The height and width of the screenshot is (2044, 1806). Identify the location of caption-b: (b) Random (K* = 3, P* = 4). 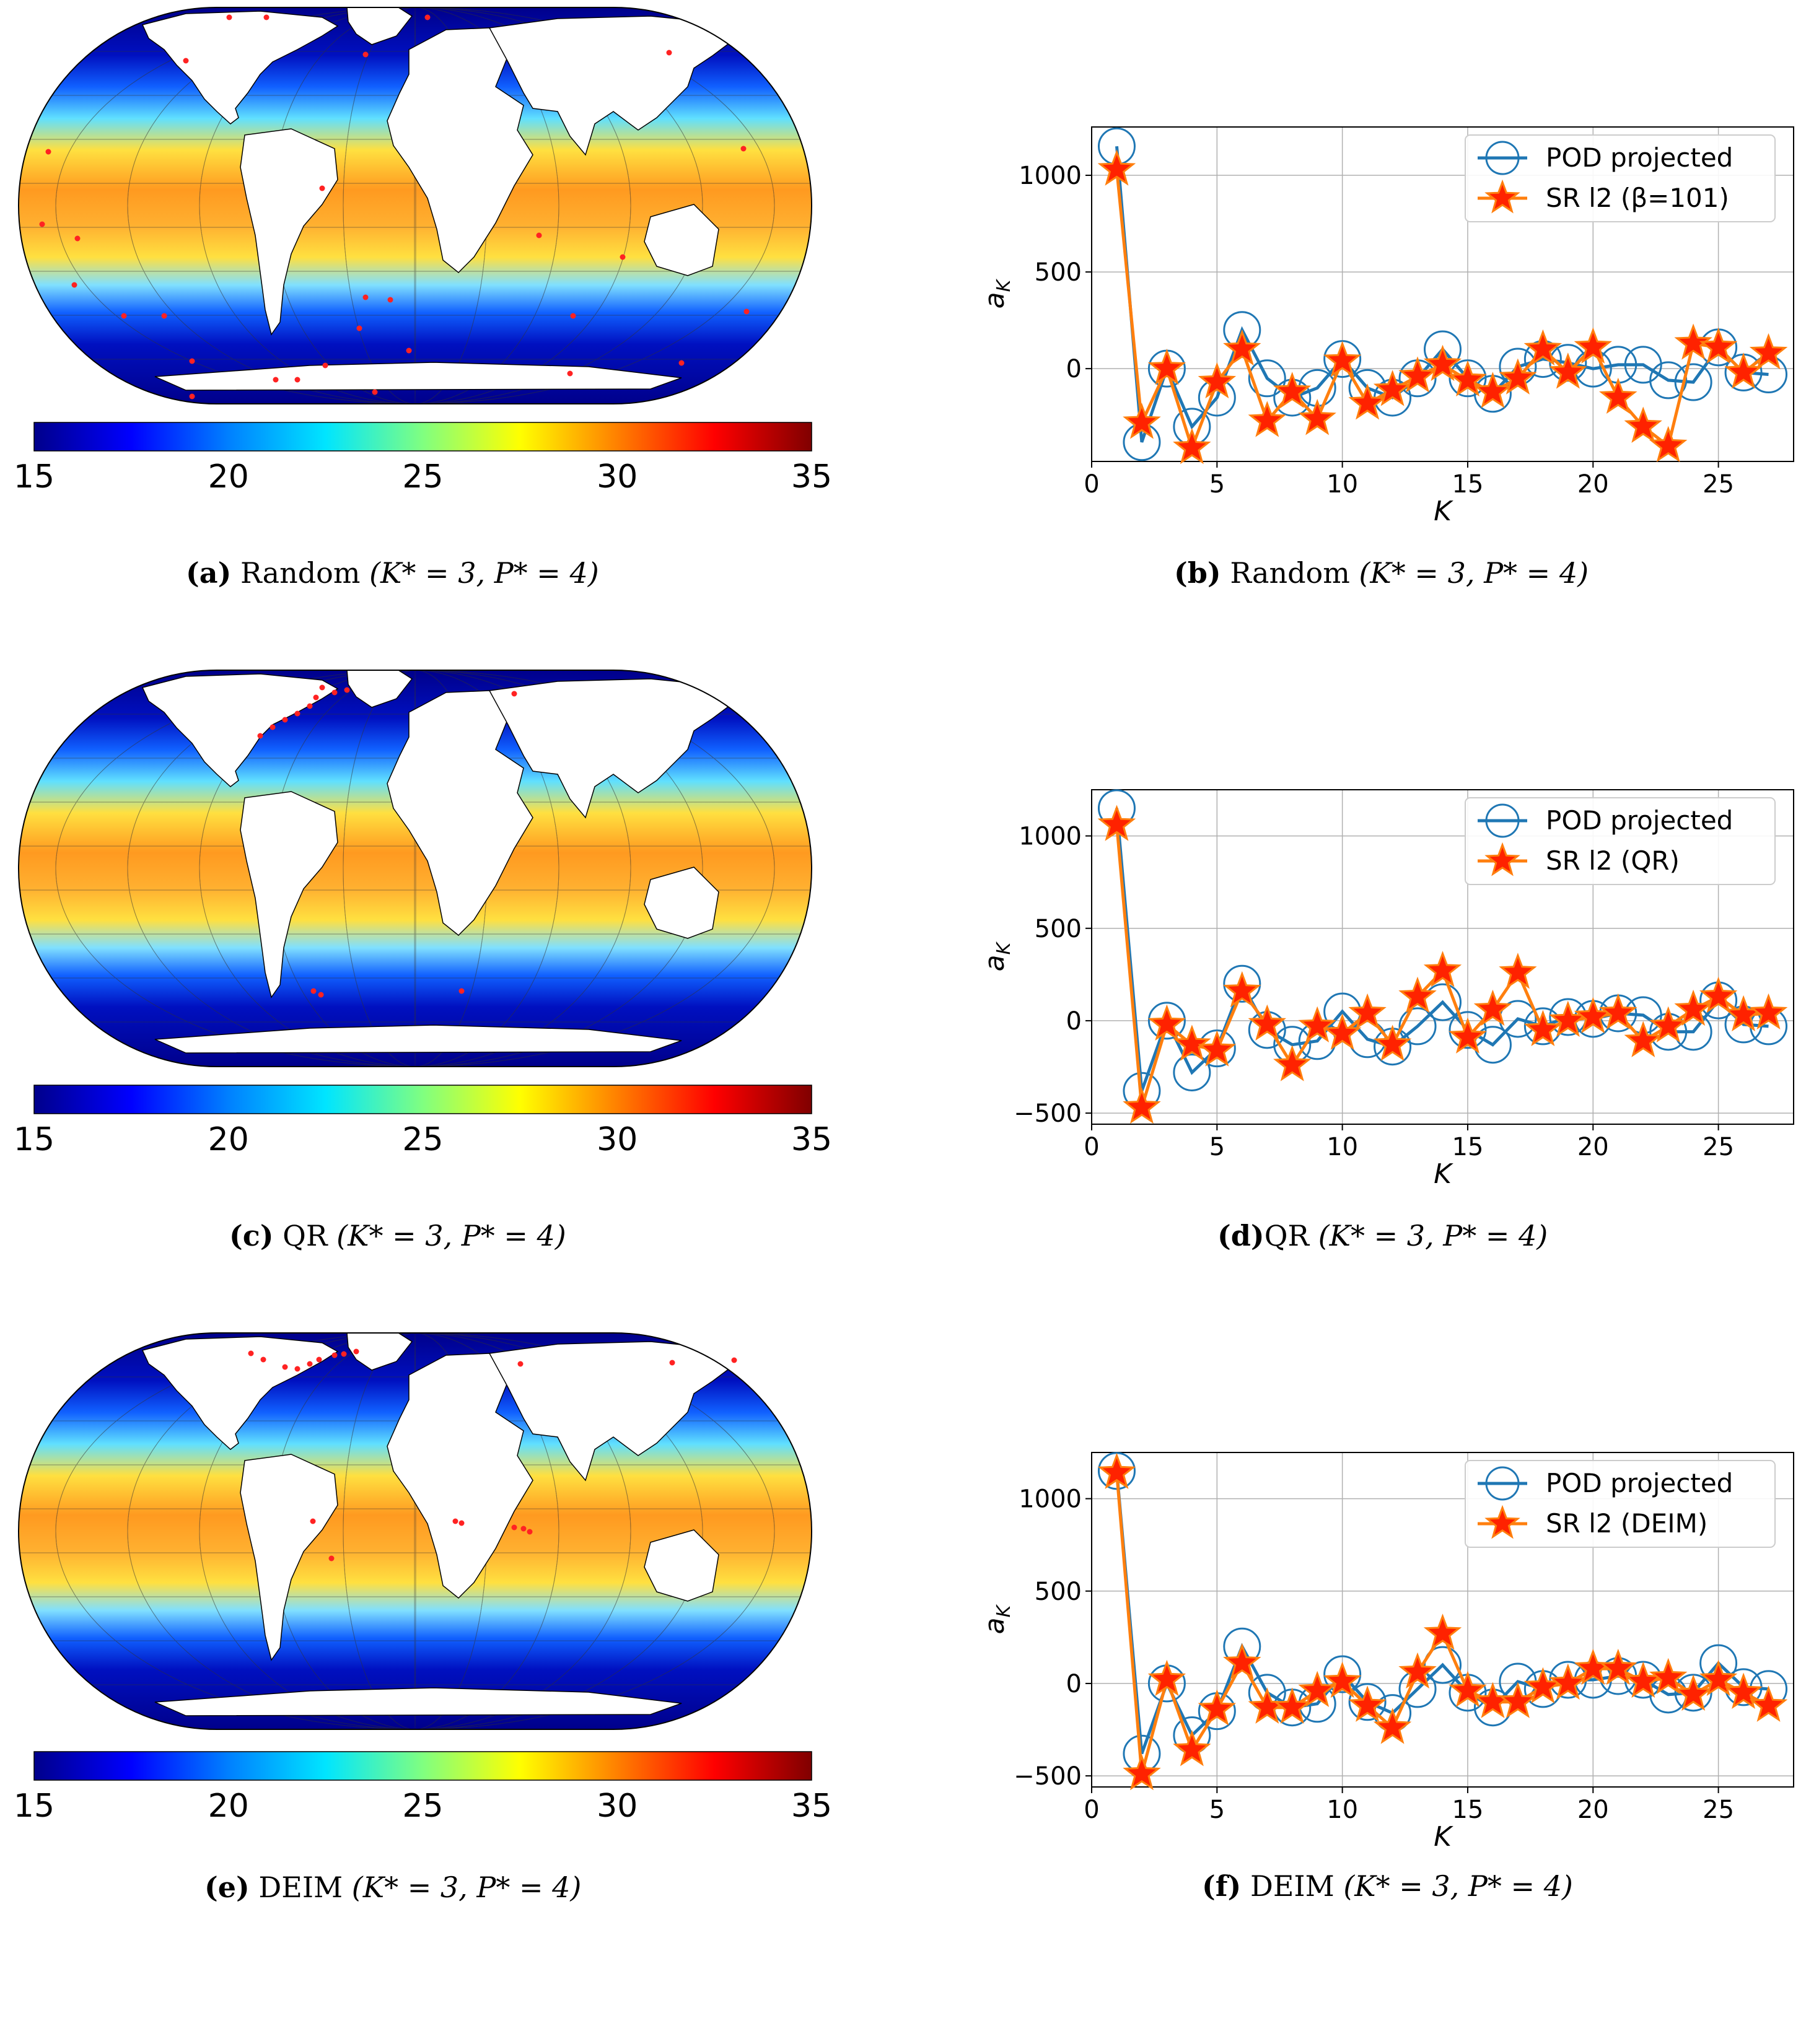
(1381, 573).